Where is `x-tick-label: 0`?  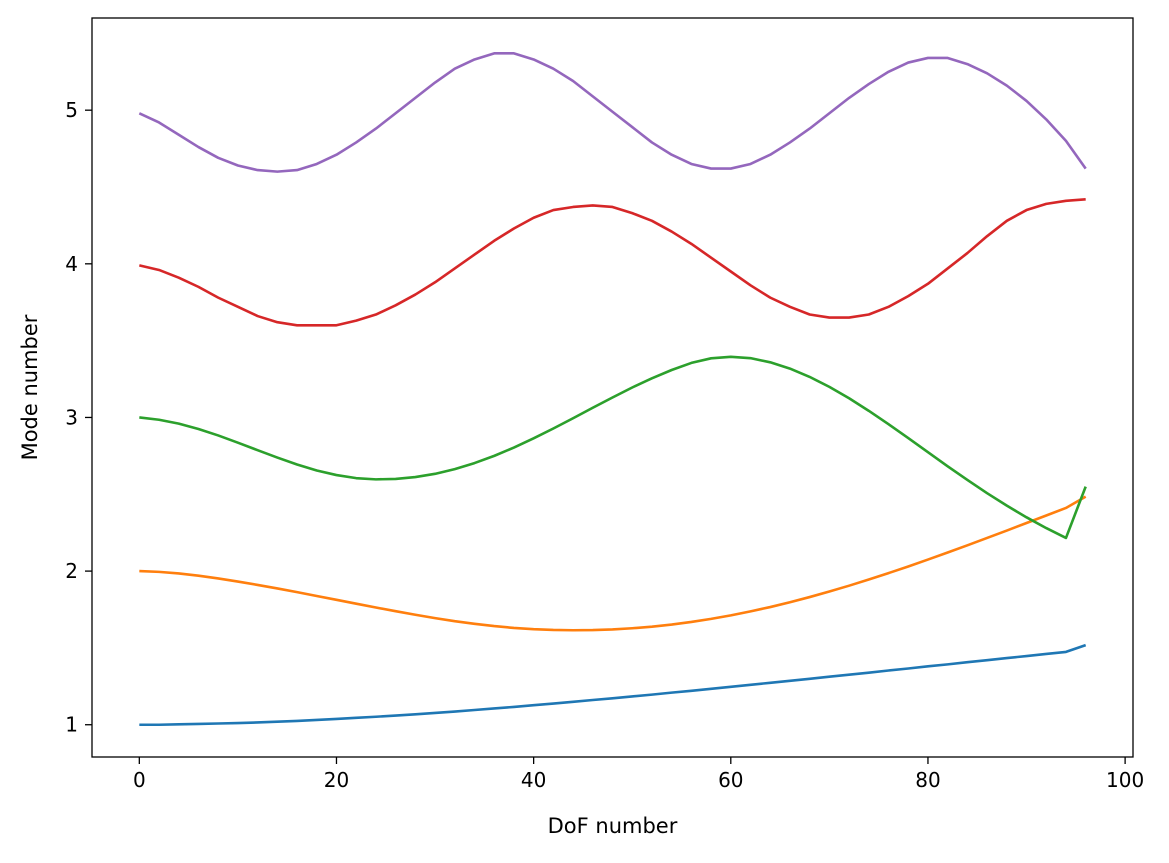 x-tick-label: 0 is located at coordinates (139, 780).